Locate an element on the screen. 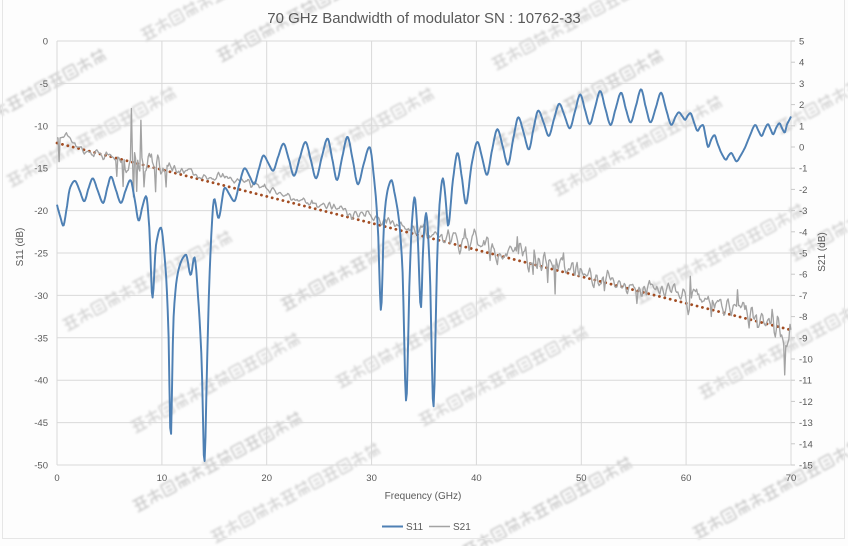 This screenshot has width=848, height=546. svg-text: -3 is located at coordinates (803, 211).